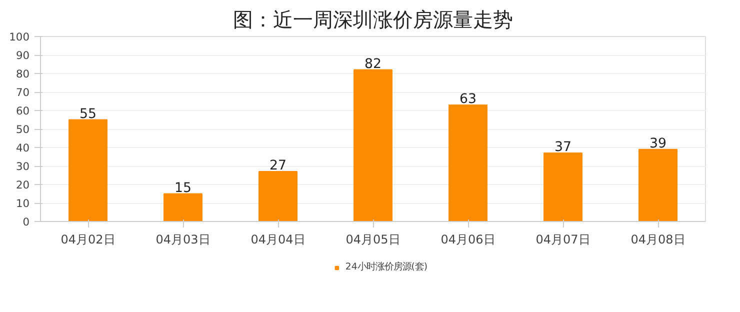 Image resolution: width=740 pixels, height=312 pixels. I want to click on x-tick-label: 04月02日, so click(88, 239).